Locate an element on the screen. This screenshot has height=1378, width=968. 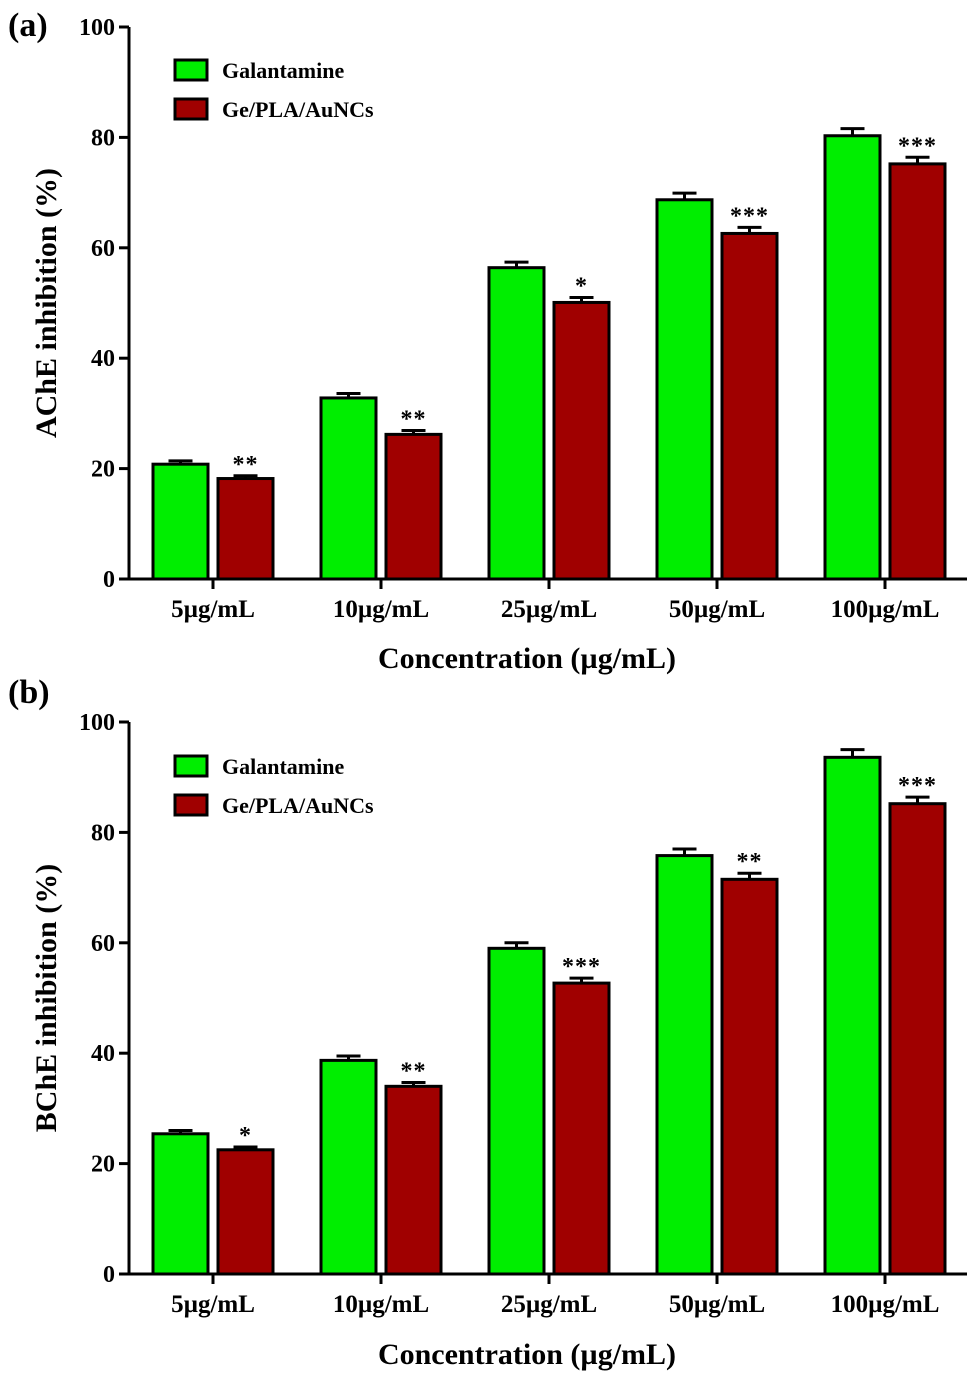
panel-label: (b) is located at coordinates (29, 692).